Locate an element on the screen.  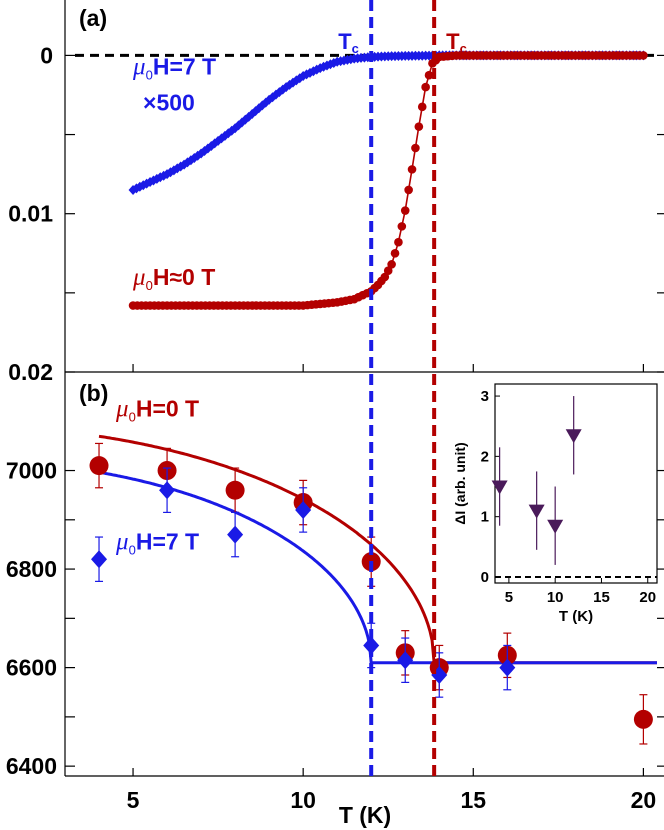
inset-y-tick-label: 0 is located at coordinates (485, 577).